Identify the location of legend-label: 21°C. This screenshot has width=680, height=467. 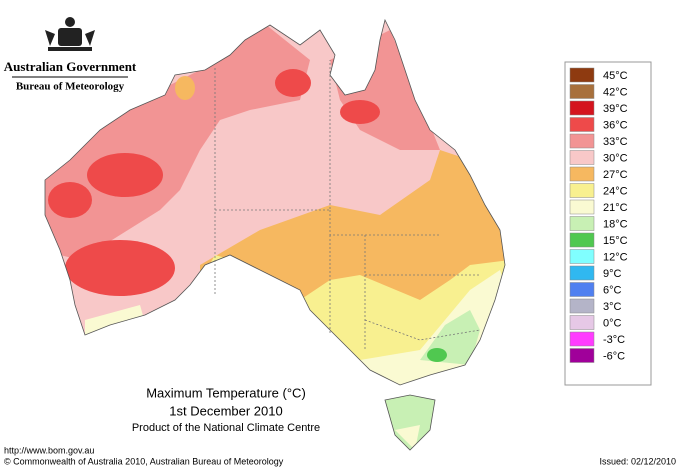
(615, 208).